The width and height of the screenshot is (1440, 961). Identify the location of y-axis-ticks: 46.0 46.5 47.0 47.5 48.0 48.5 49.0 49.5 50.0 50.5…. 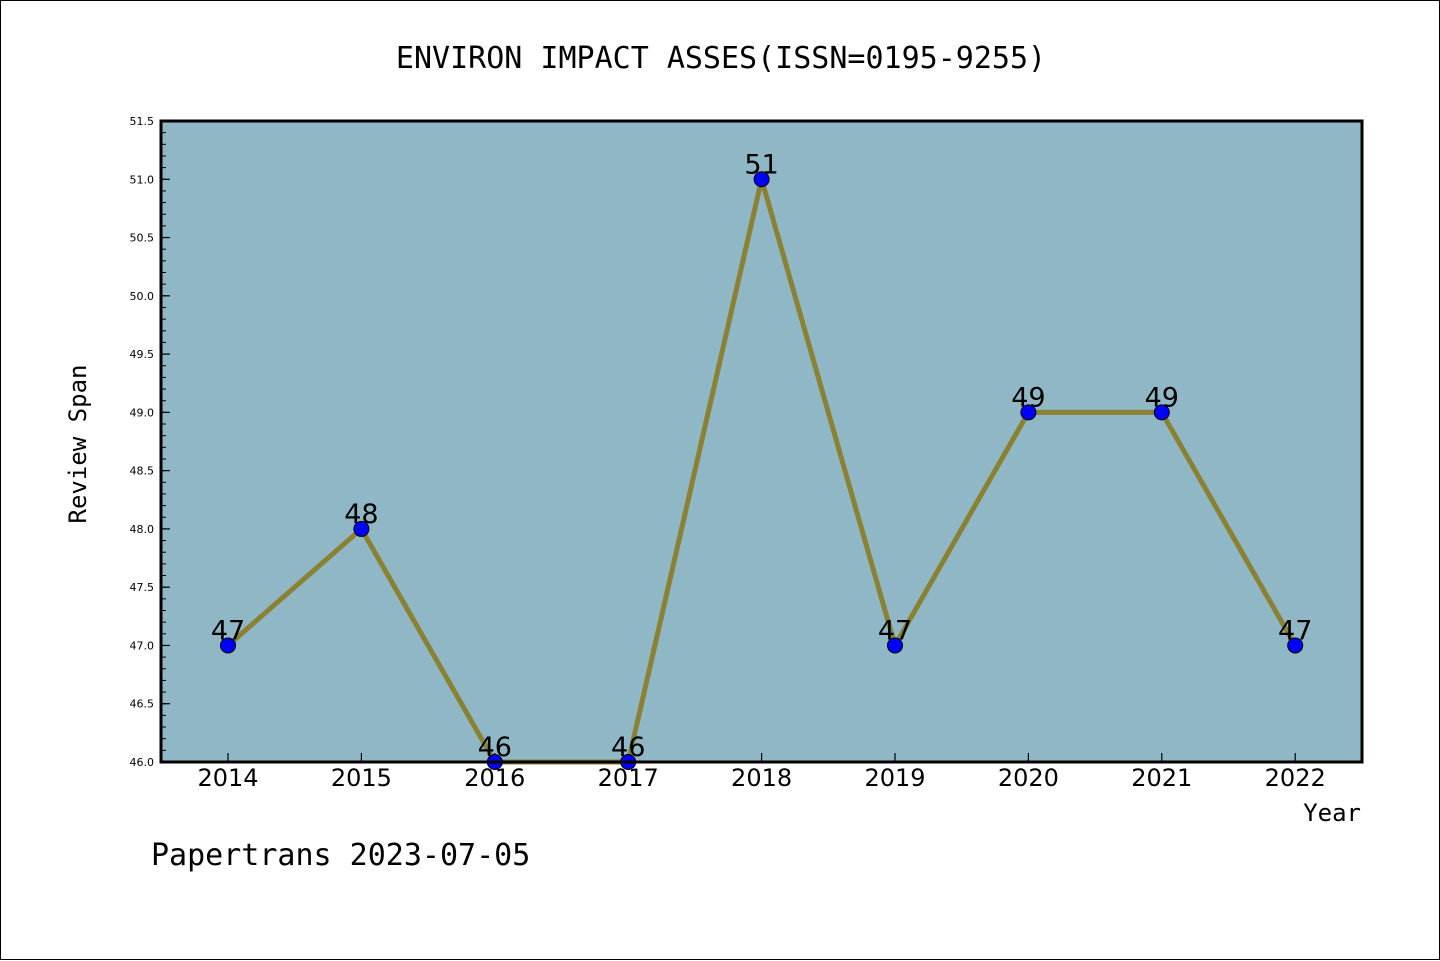
(150, 442).